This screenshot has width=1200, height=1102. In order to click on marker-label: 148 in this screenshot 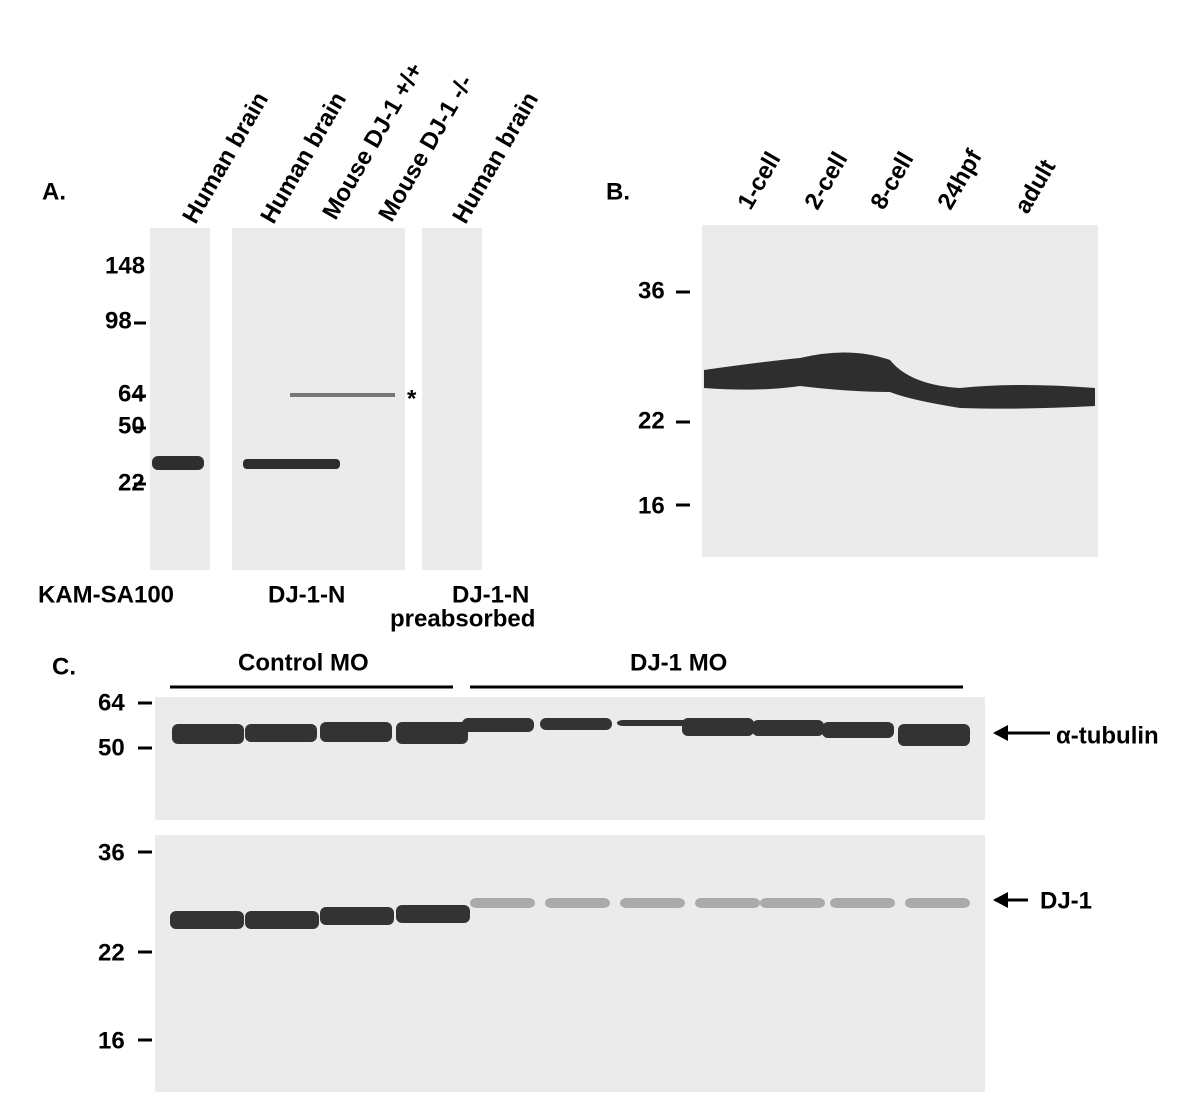, I will do `click(125, 265)`.